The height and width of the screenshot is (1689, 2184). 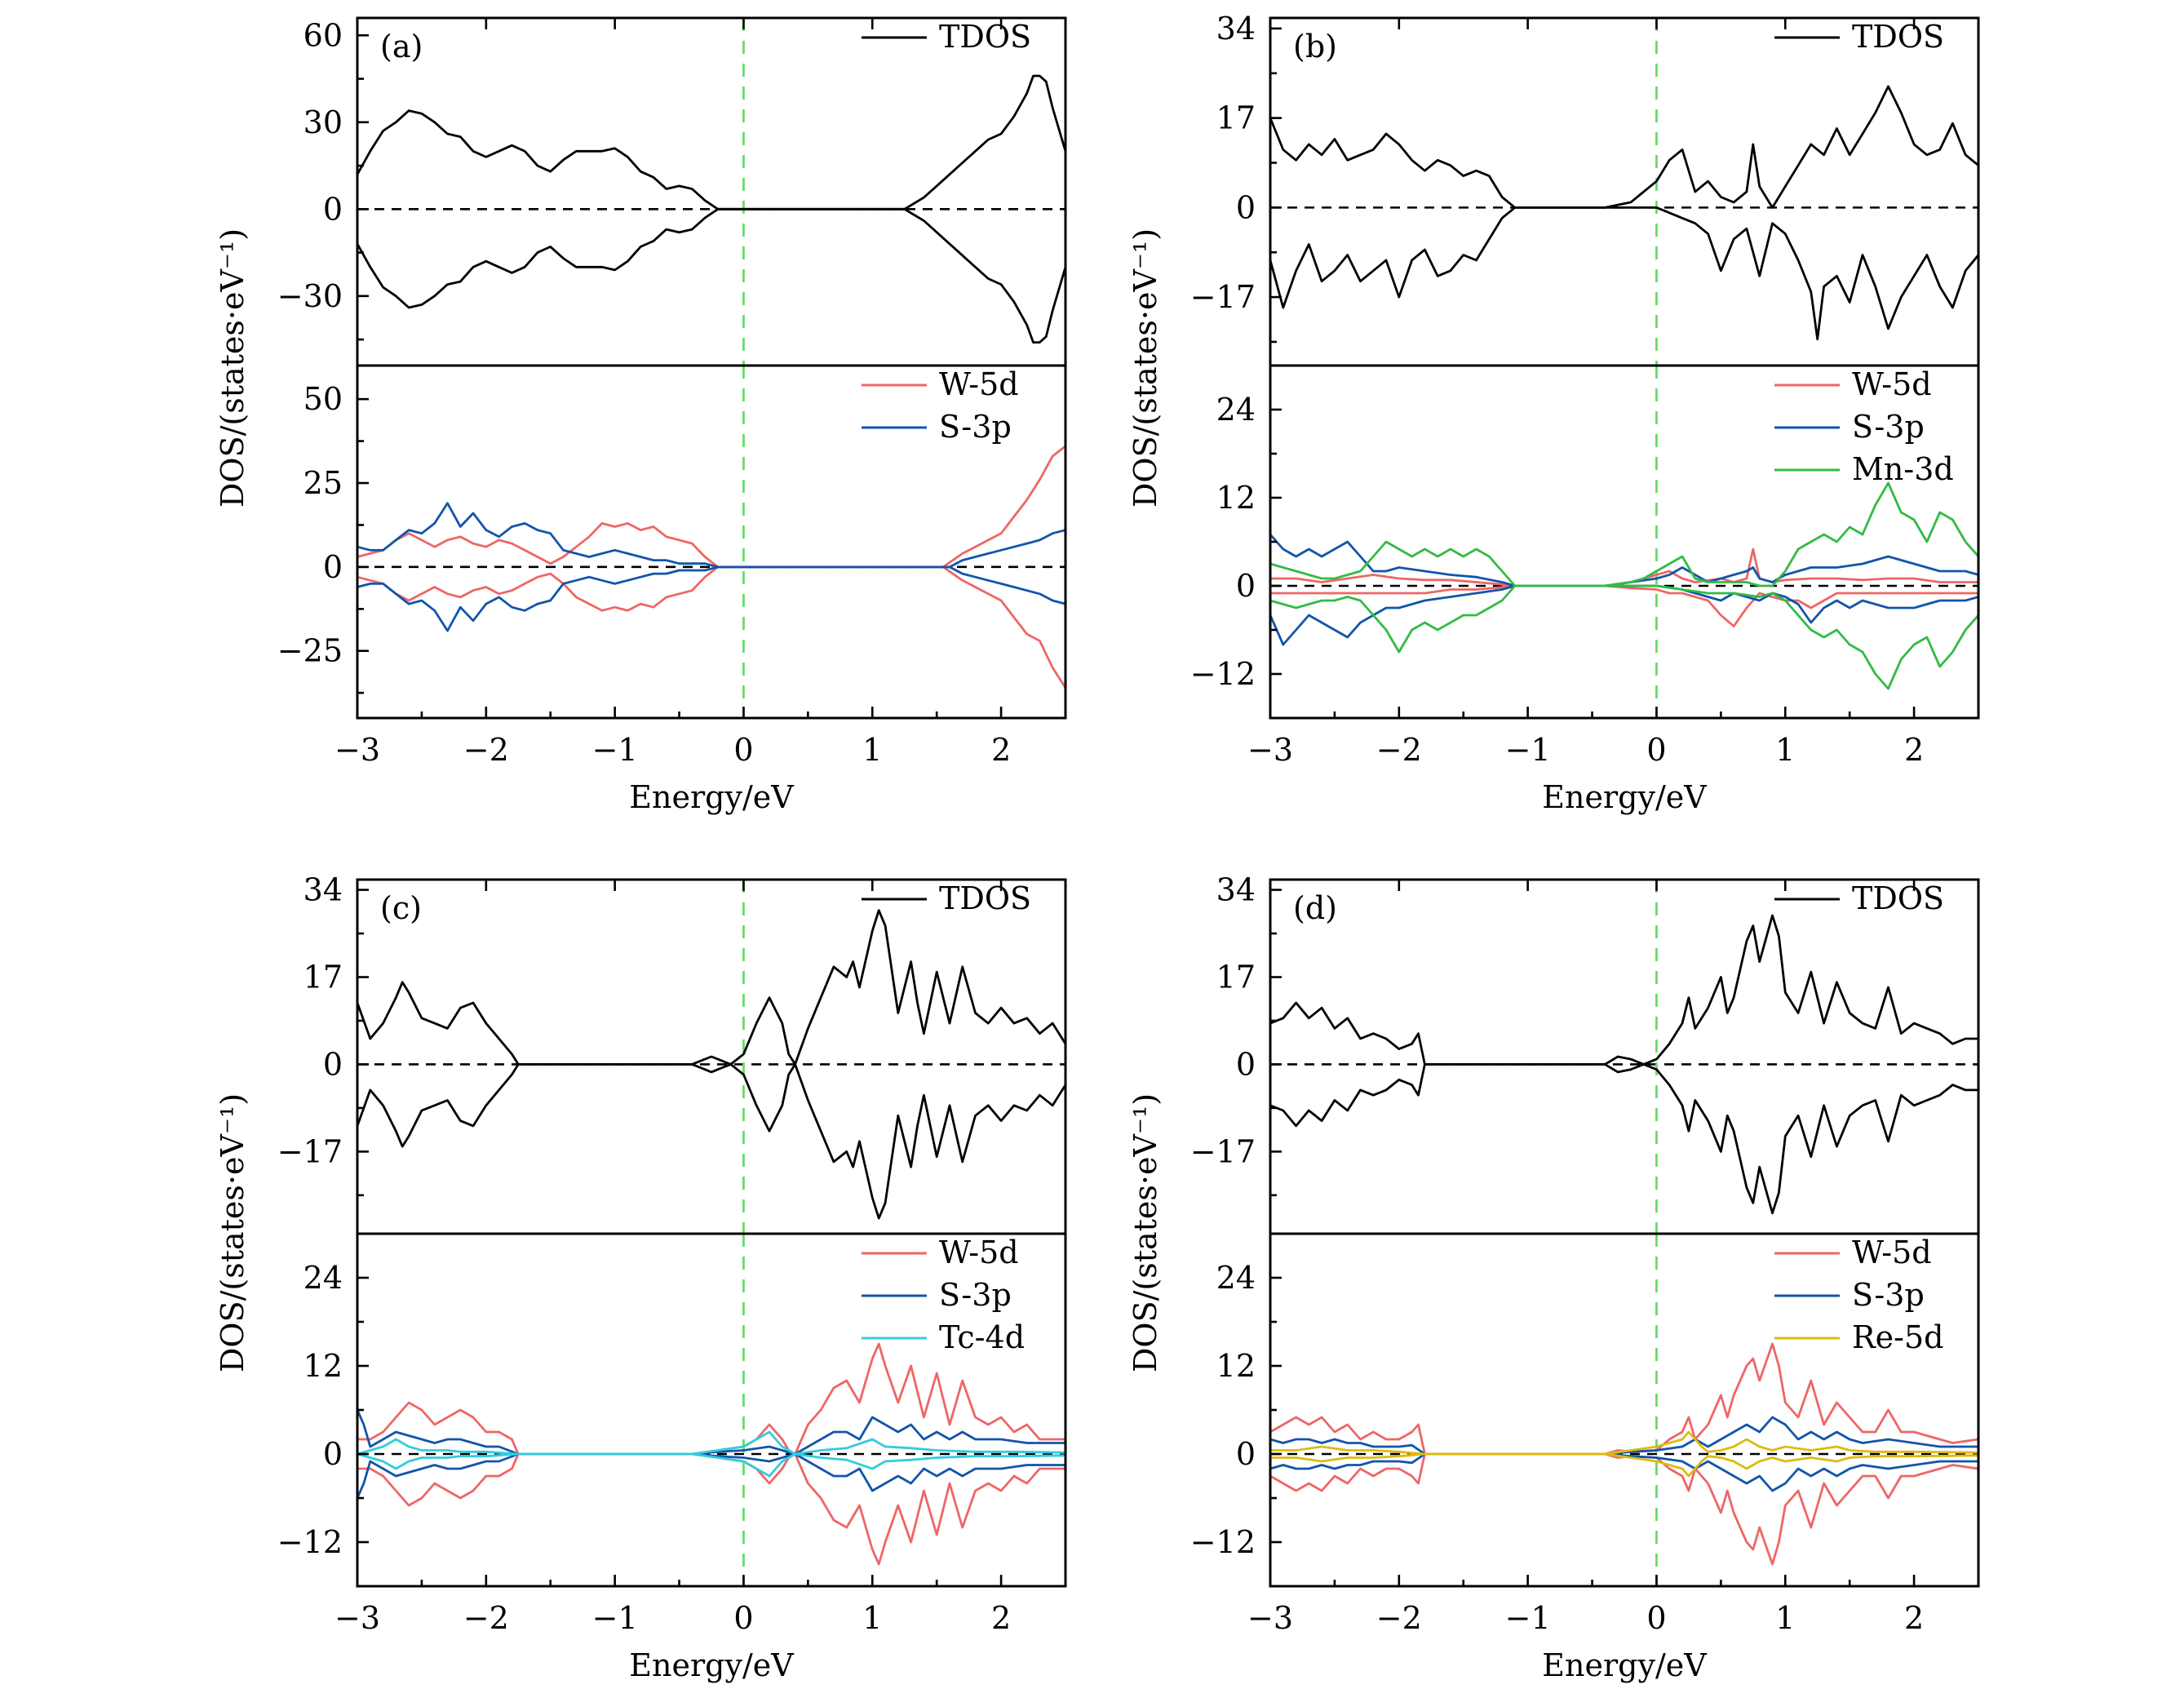 What do you see at coordinates (1315, 908) in the screenshot?
I see `panel-label: (d)` at bounding box center [1315, 908].